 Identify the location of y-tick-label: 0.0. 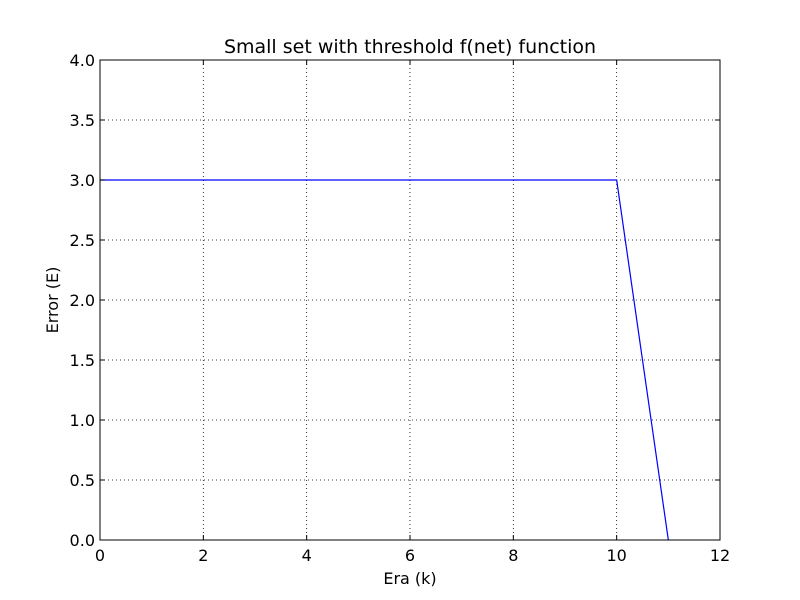
(82, 540).